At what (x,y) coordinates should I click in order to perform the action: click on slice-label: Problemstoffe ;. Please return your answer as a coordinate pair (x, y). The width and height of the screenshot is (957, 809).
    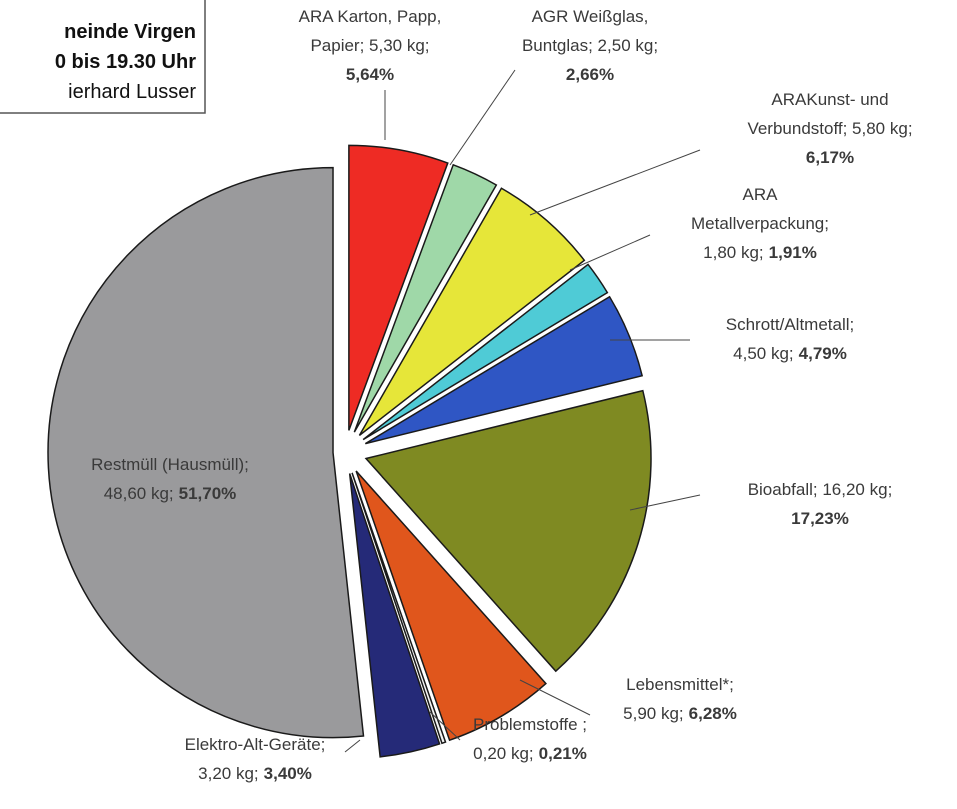
    Looking at the image, I should click on (530, 724).